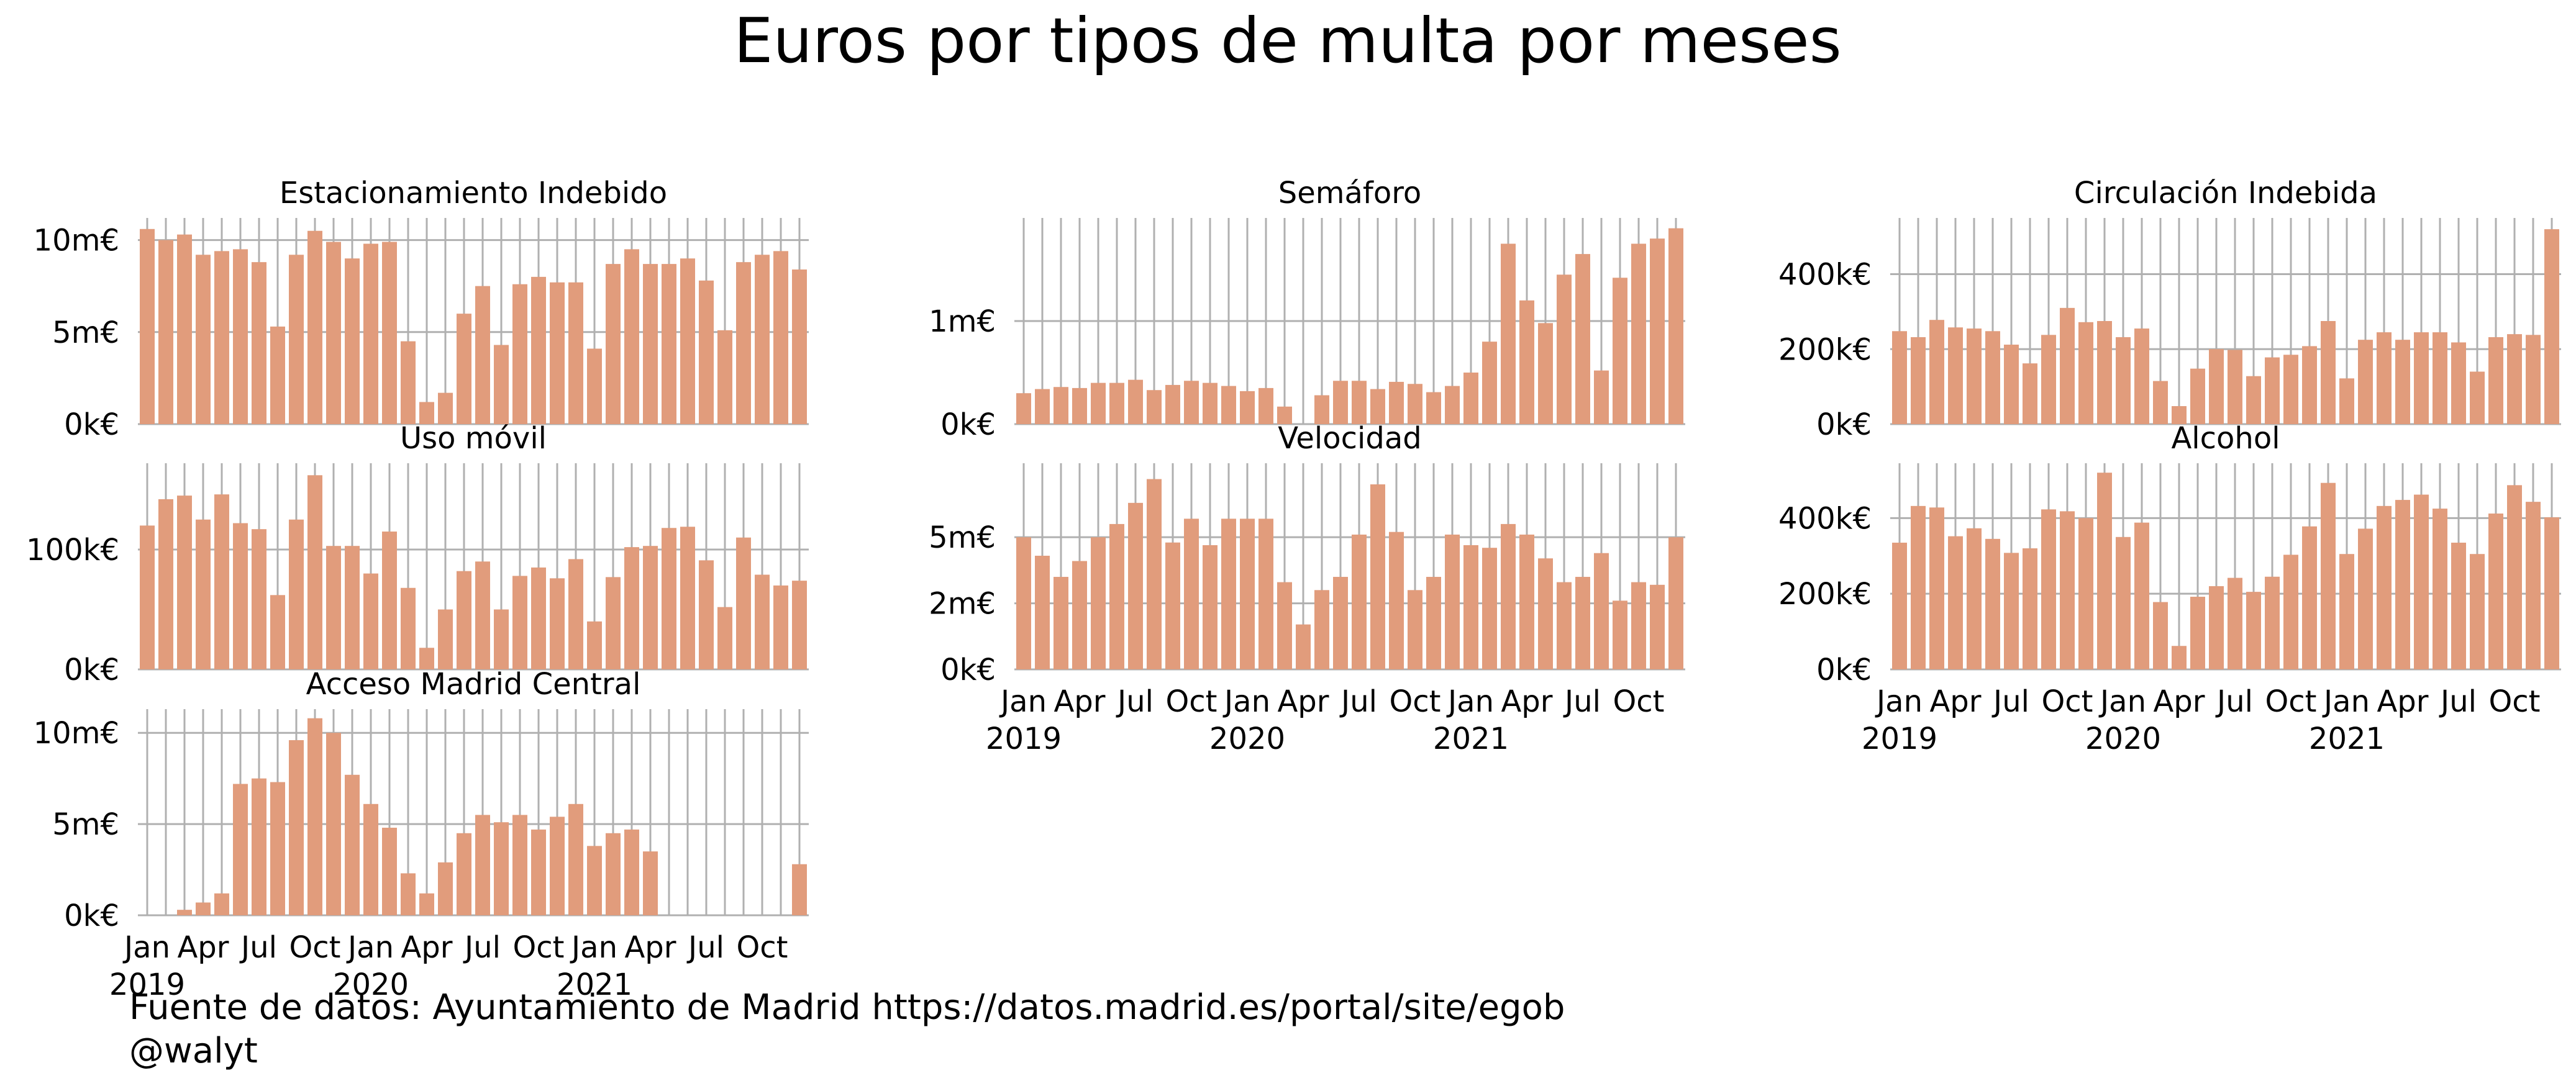  Describe the element at coordinates (1825, 275) in the screenshot. I see `y-tick-label: 400k€` at that location.